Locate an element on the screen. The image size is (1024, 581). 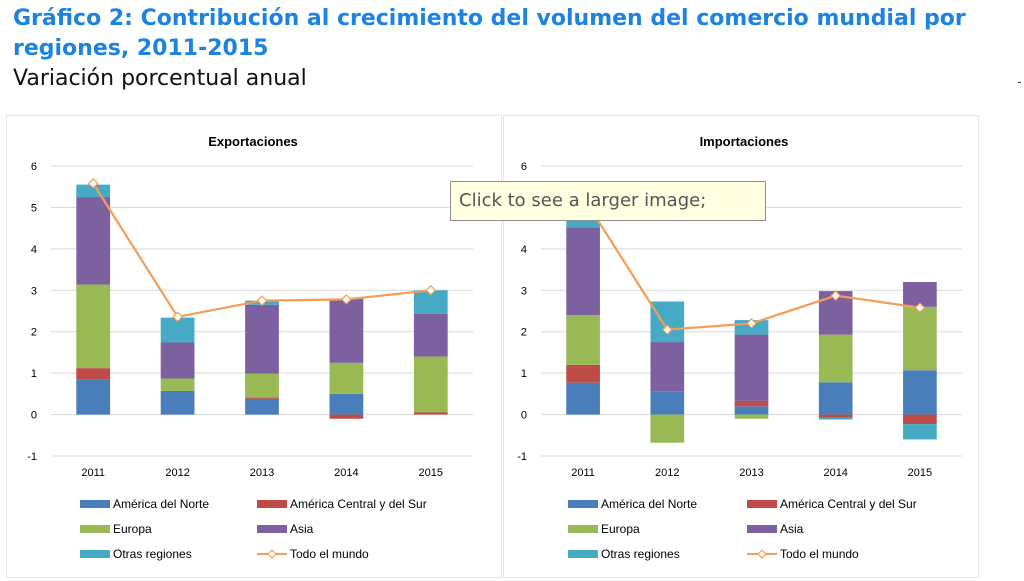
imports-legend-swatch-america-central-y-del-sur is located at coordinates (762, 504).